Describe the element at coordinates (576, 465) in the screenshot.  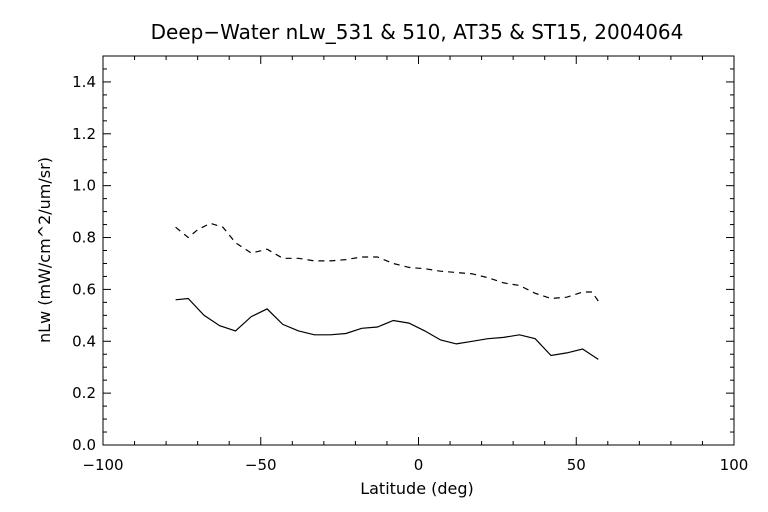
I see `x-tick-label: 50` at that location.